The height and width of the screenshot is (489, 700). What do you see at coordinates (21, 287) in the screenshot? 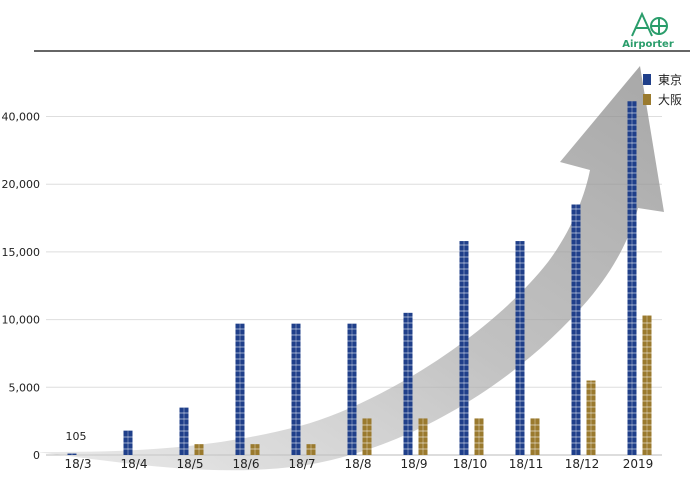
I see `y-axis: 0 5,000 10,000 15,000 20,000 40,000` at bounding box center [21, 287].